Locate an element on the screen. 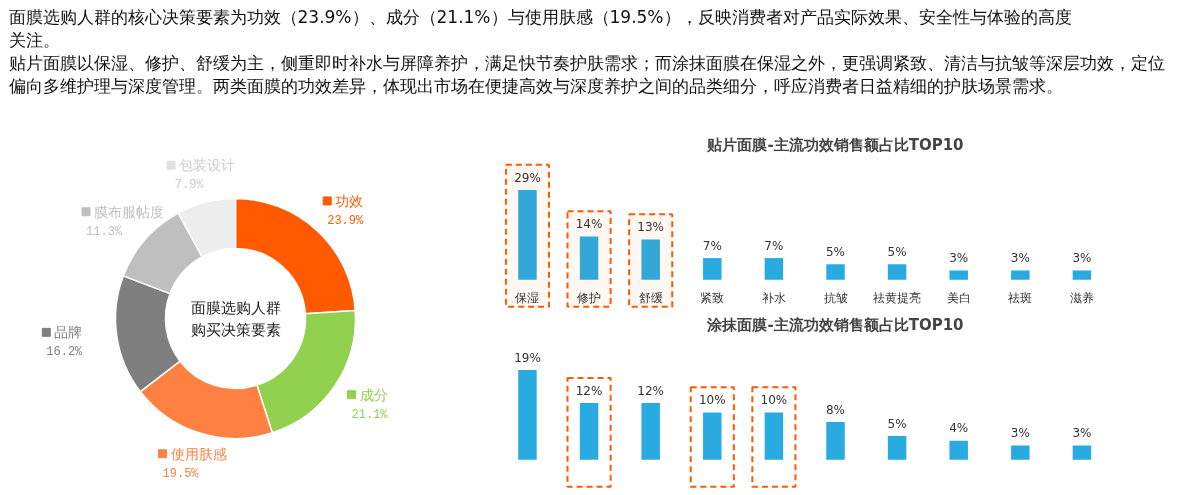  x-tick-label: 修护 is located at coordinates (589, 297).